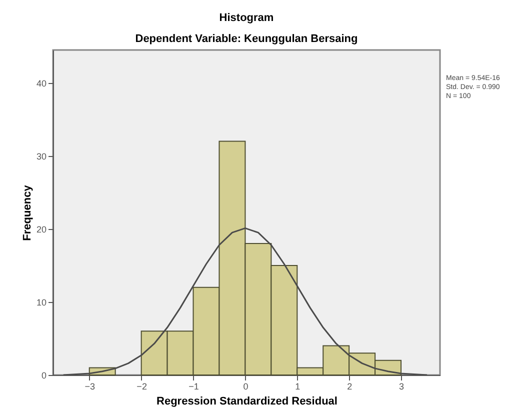  I want to click on y-tick-label: 0, so click(43, 375).